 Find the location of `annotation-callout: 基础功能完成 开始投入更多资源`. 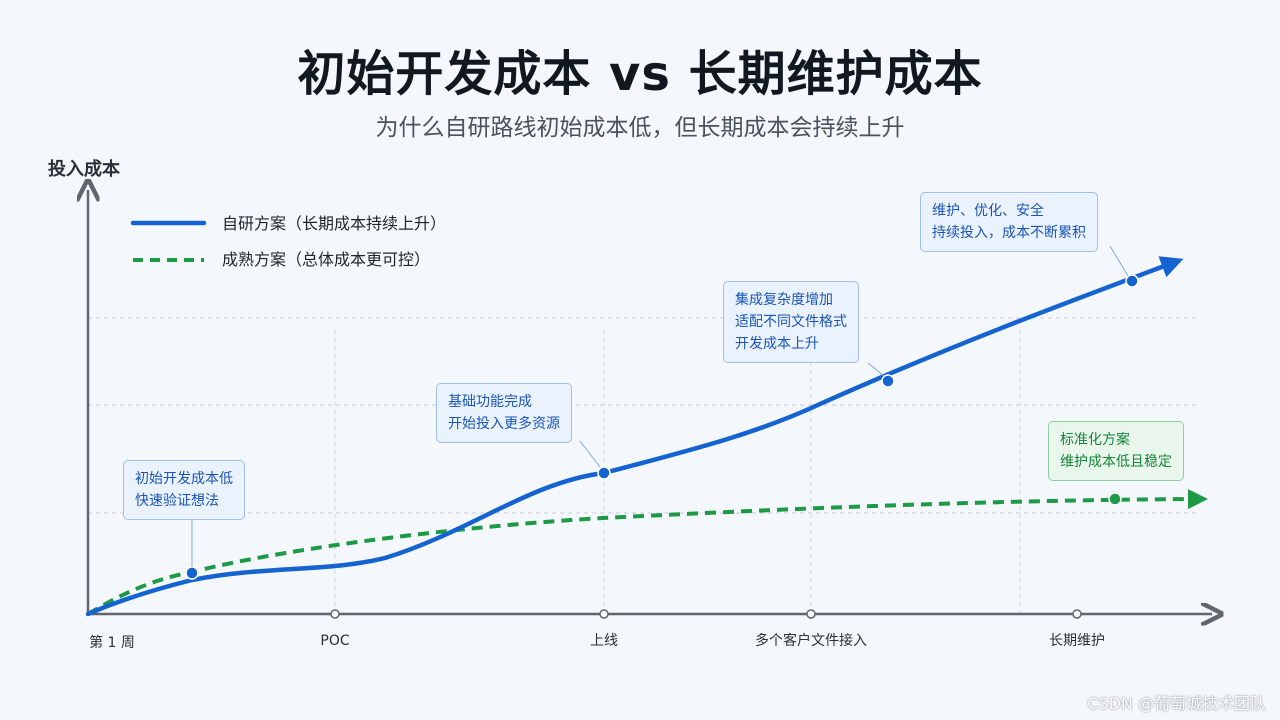

annotation-callout: 基础功能完成 开始投入更多资源 is located at coordinates (504, 413).